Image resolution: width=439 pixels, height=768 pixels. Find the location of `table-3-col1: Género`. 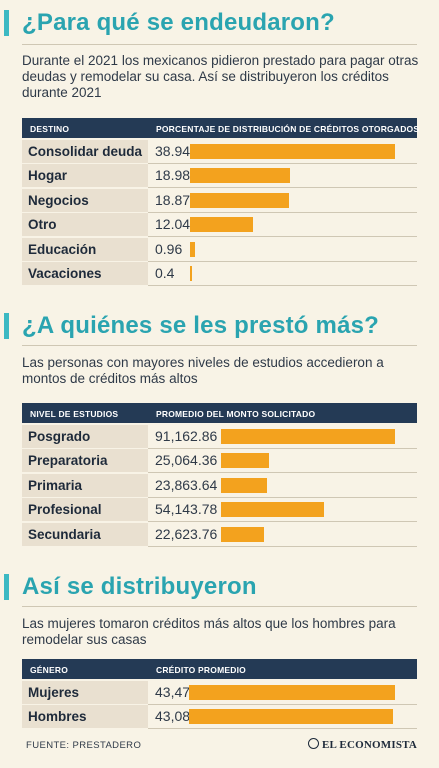

table-3-col1: Género is located at coordinates (49, 670).